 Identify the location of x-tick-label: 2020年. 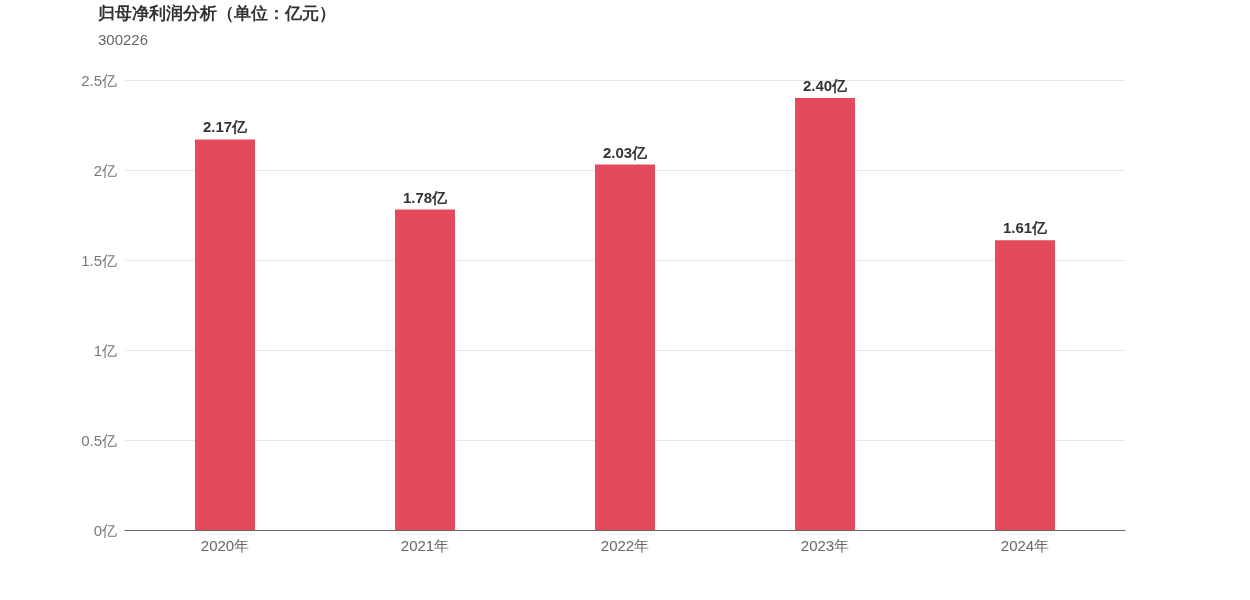
(225, 545).